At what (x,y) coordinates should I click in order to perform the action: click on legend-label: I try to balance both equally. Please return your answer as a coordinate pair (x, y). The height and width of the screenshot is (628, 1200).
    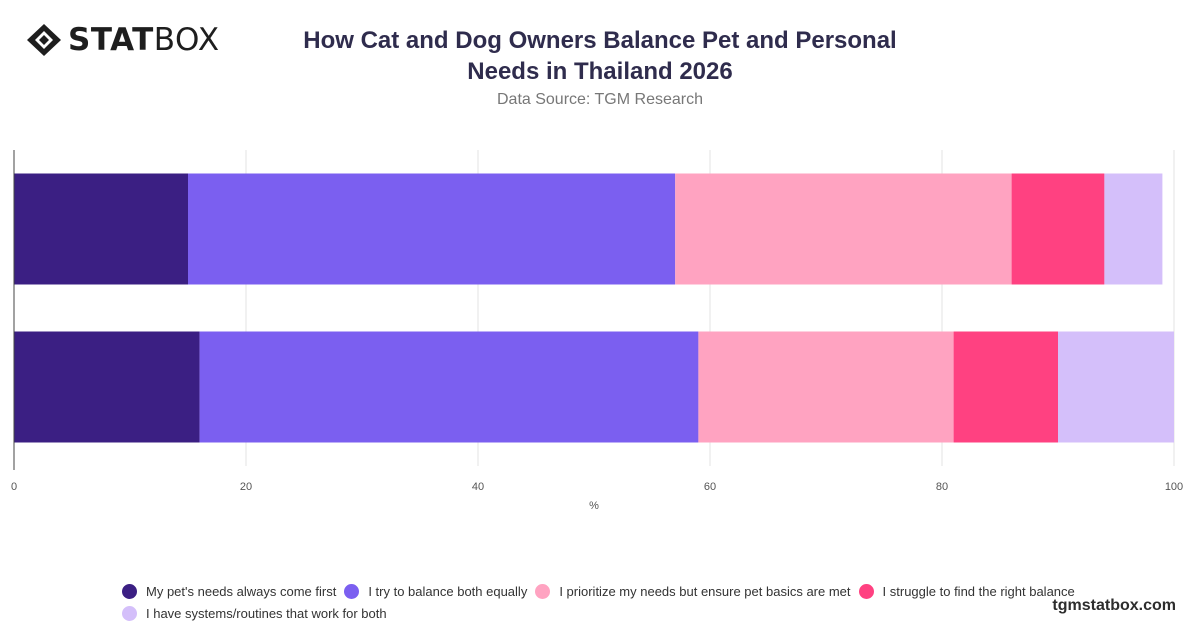
    Looking at the image, I should click on (448, 591).